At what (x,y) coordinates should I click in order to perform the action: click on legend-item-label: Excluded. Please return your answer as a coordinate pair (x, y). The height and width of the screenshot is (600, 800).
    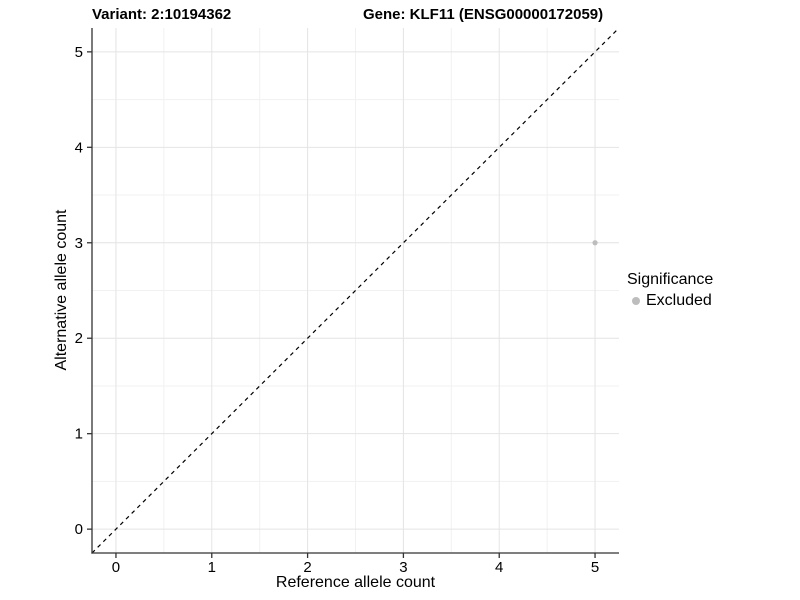
    Looking at the image, I should click on (679, 300).